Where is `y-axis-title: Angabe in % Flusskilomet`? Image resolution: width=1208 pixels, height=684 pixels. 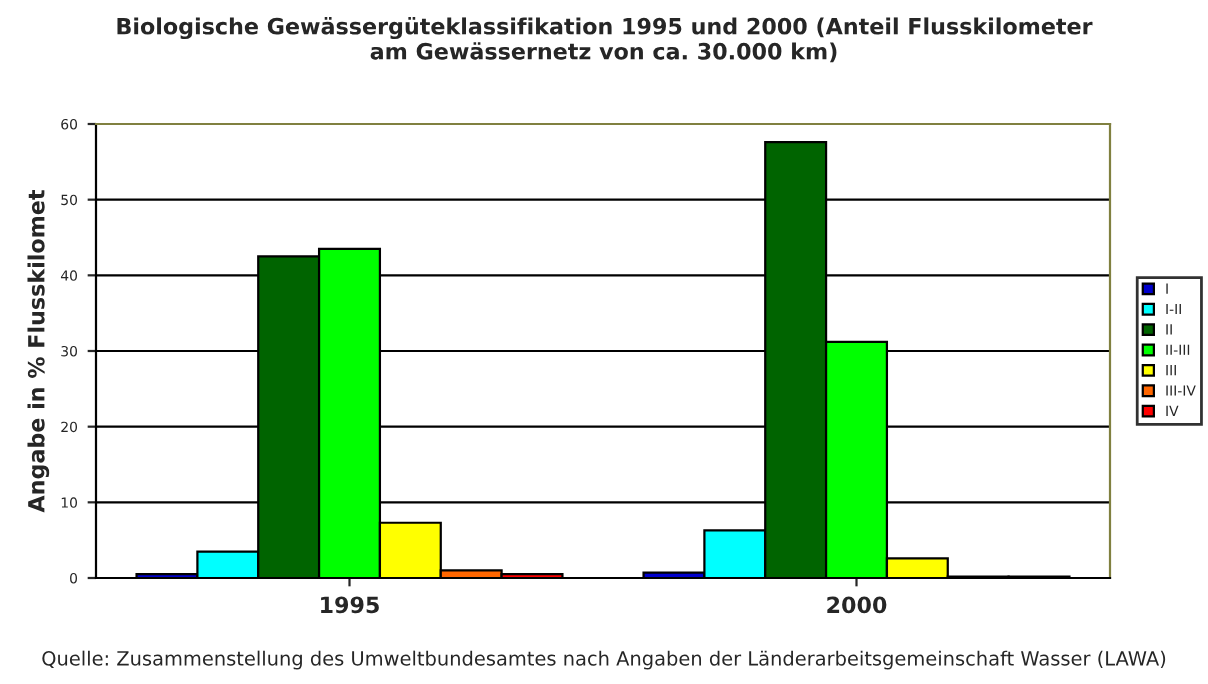 y-axis-title: Angabe in % Flusskilomet is located at coordinates (38, 351).